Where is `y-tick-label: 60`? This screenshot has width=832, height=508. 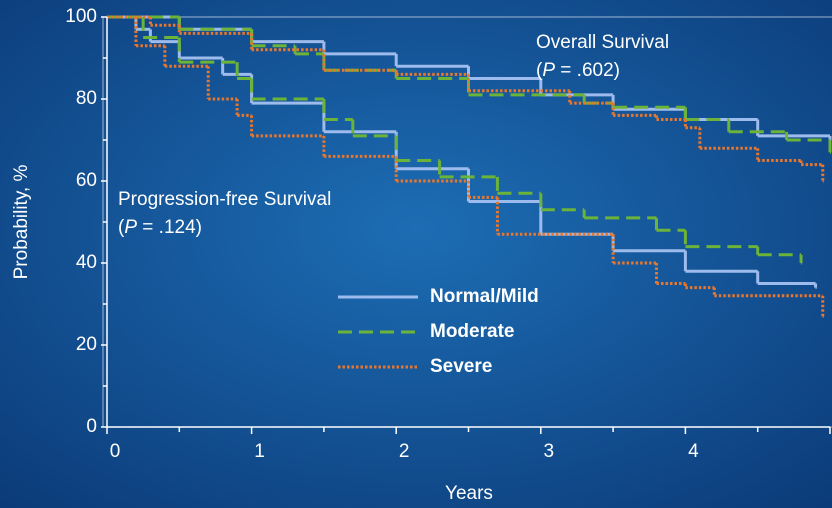 y-tick-label: 60 is located at coordinates (86, 180).